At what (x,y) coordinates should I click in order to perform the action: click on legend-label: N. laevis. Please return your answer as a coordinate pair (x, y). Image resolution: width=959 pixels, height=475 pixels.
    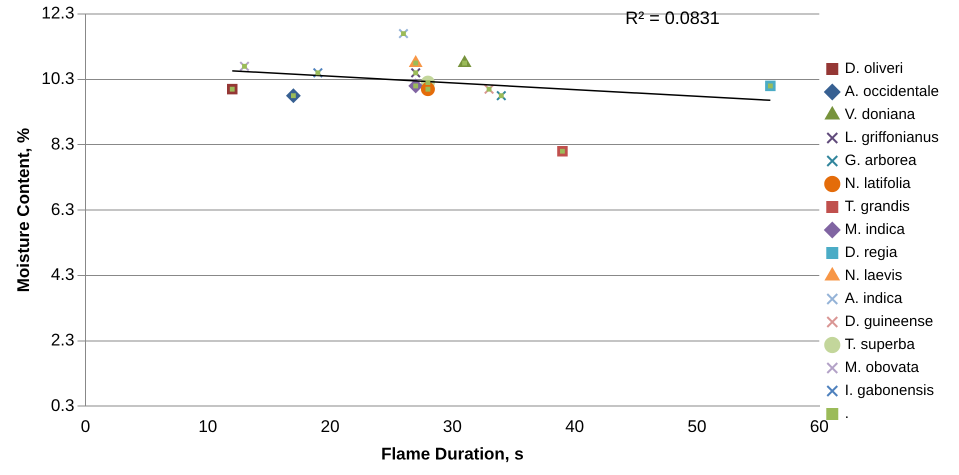
    Looking at the image, I should click on (873, 275).